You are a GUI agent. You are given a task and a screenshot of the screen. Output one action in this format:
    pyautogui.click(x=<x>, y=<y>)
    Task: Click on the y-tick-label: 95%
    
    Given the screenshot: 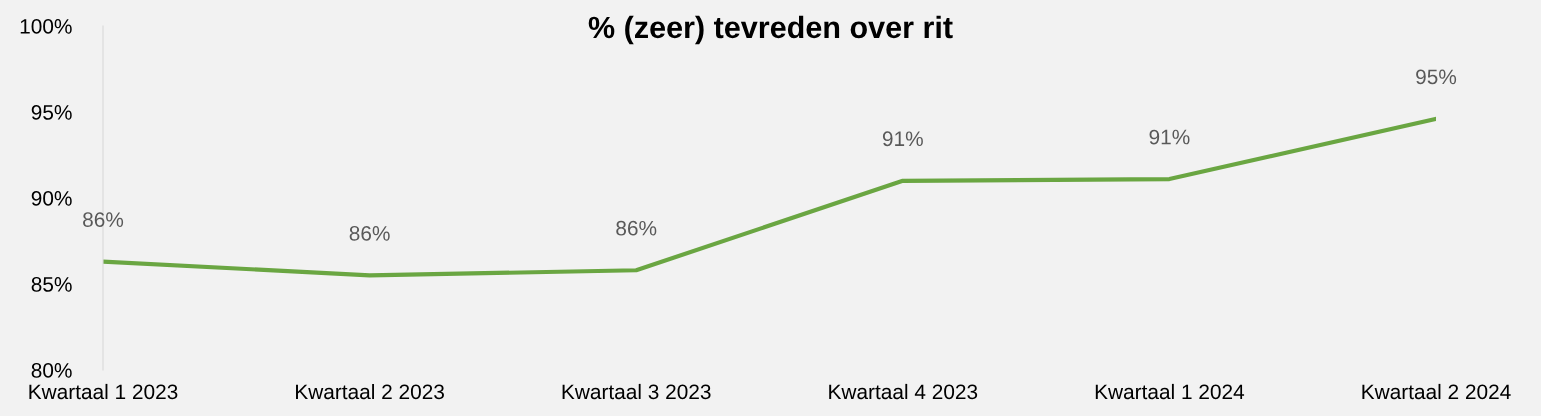 What is the action you would take?
    pyautogui.click(x=51, y=112)
    